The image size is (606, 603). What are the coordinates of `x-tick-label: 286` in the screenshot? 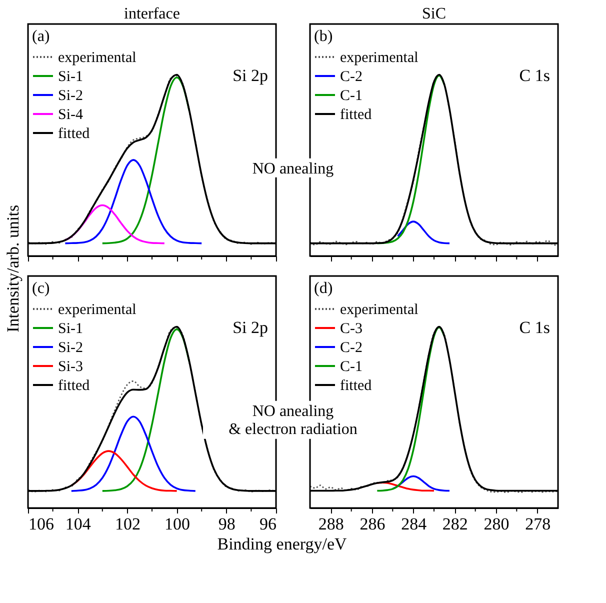 It's located at (373, 524).